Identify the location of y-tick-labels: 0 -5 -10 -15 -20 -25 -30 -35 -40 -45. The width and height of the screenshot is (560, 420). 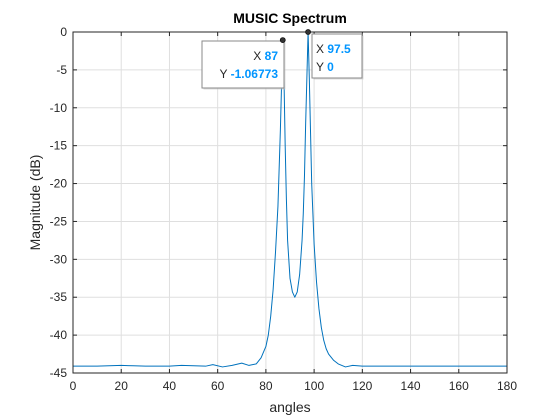
(59, 202).